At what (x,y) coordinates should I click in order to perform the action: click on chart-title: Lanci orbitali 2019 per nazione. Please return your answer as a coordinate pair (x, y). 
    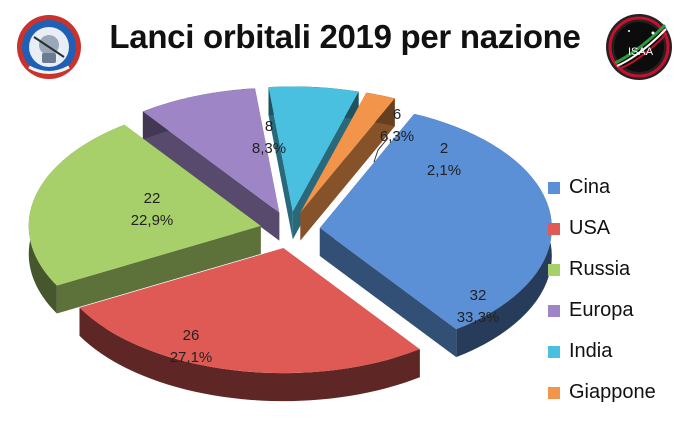
    Looking at the image, I should click on (345, 36).